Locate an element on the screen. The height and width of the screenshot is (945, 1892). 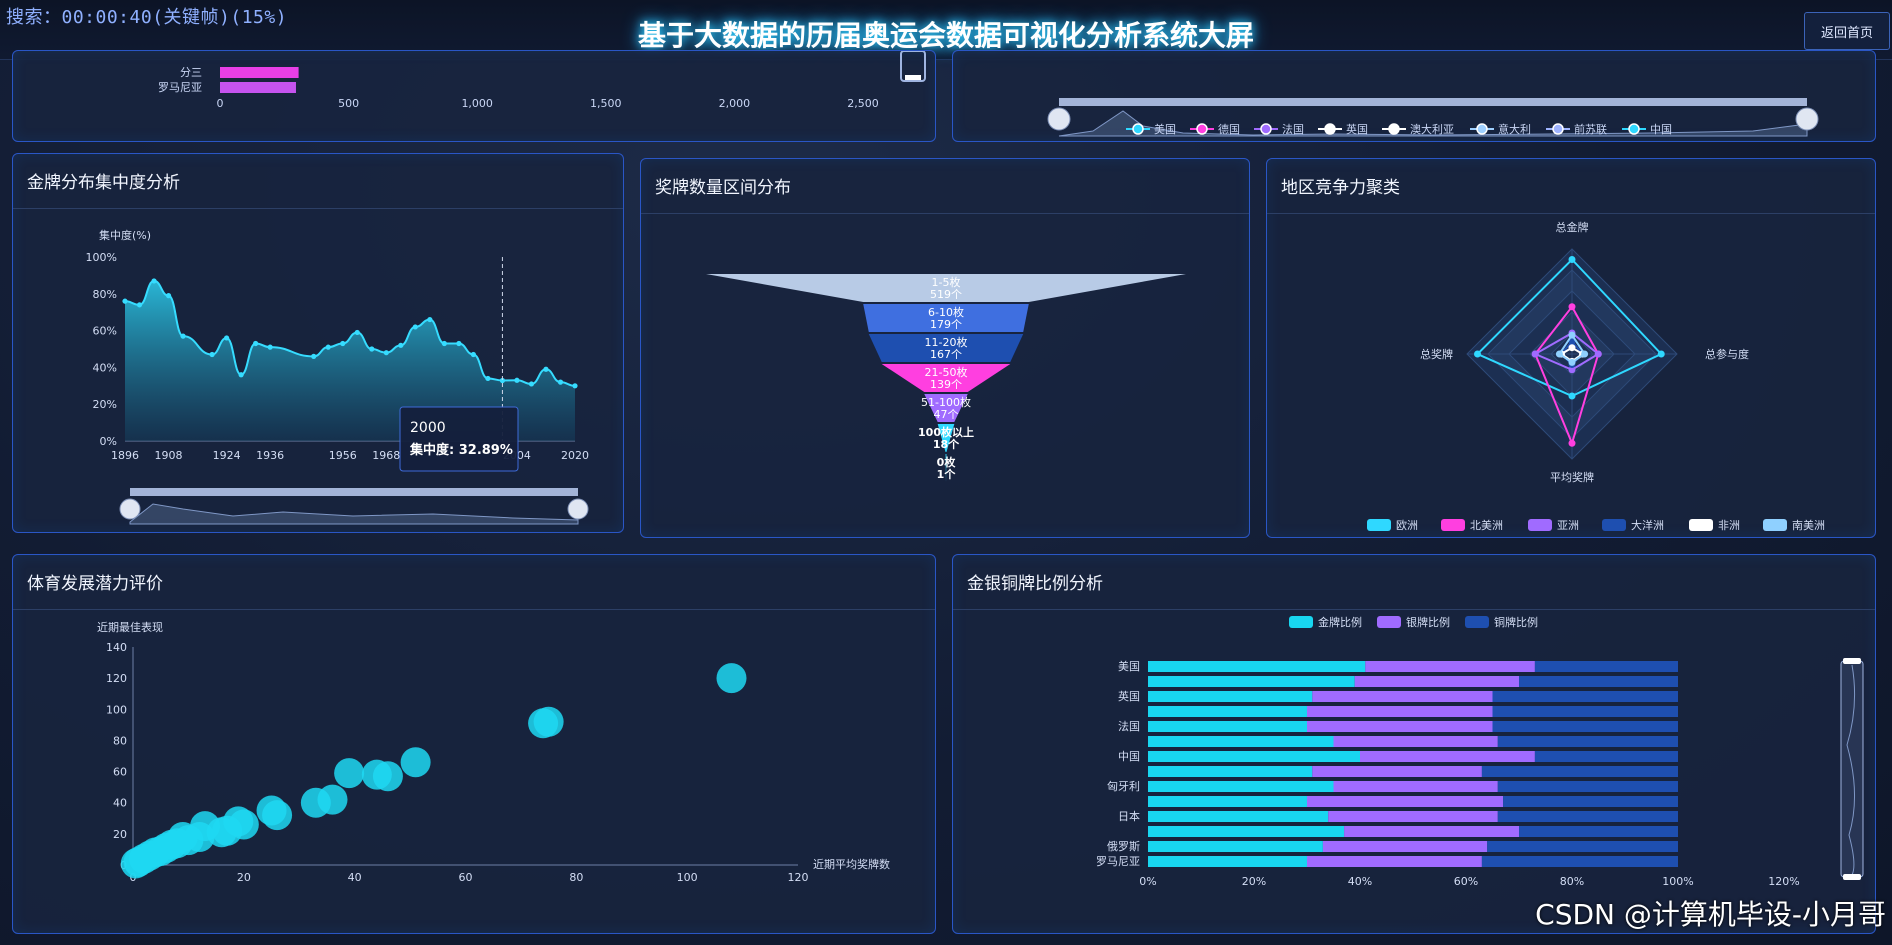
legend-label: 北美洲 is located at coordinates (1486, 525).